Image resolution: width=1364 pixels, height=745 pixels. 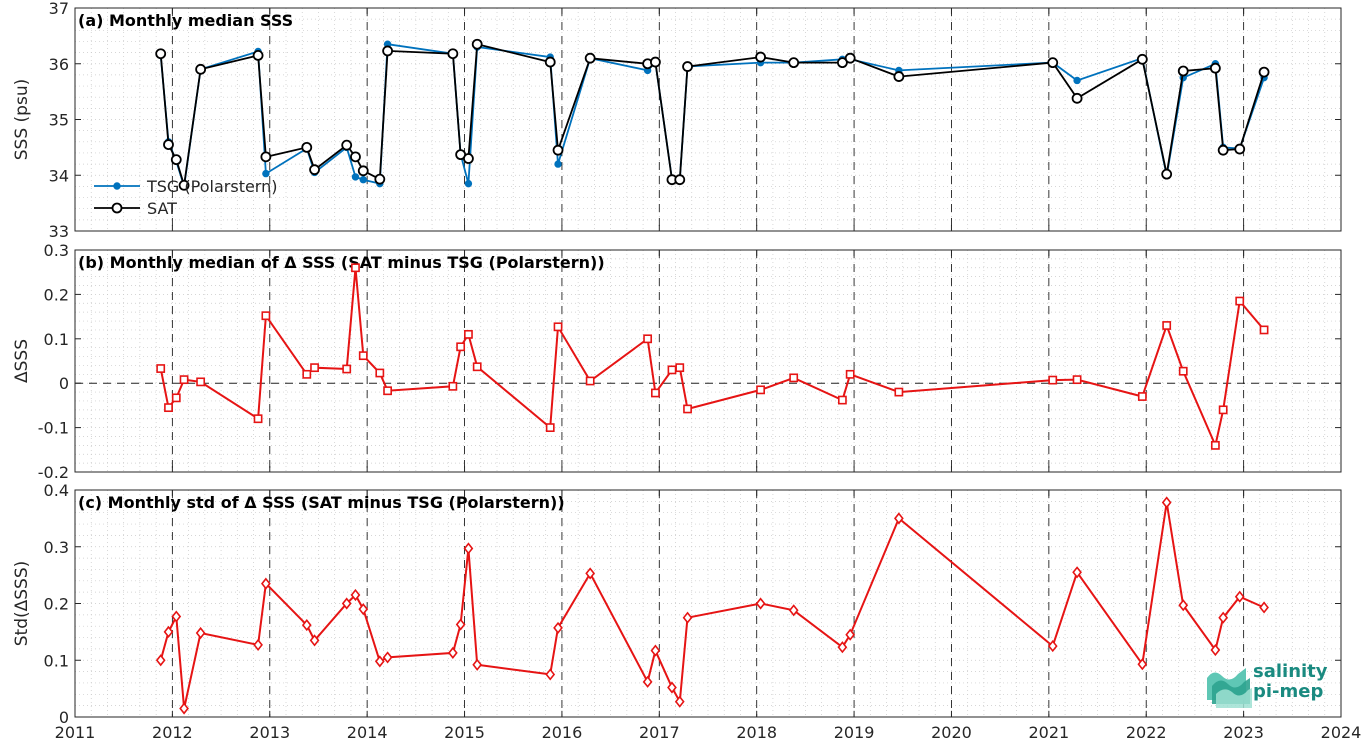 What do you see at coordinates (1341, 732) in the screenshot?
I see `x-tick-label: 2024` at bounding box center [1341, 732].